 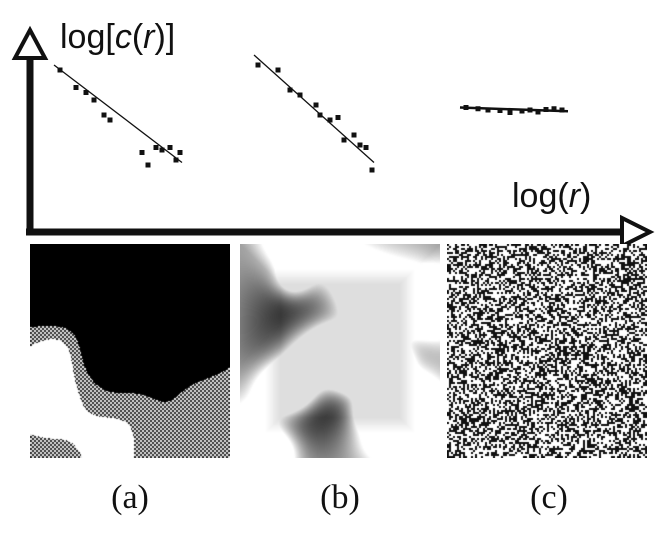 I want to click on panel-caption-a: (a), so click(x=130, y=497).